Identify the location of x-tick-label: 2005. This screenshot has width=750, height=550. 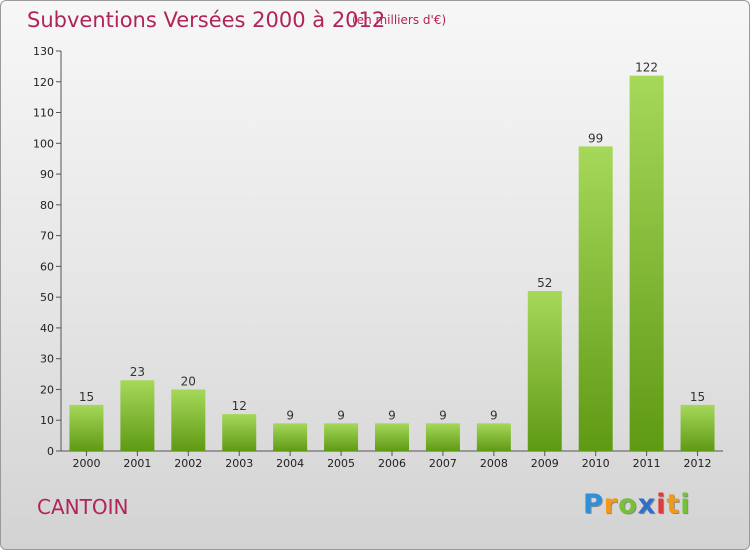
(341, 463).